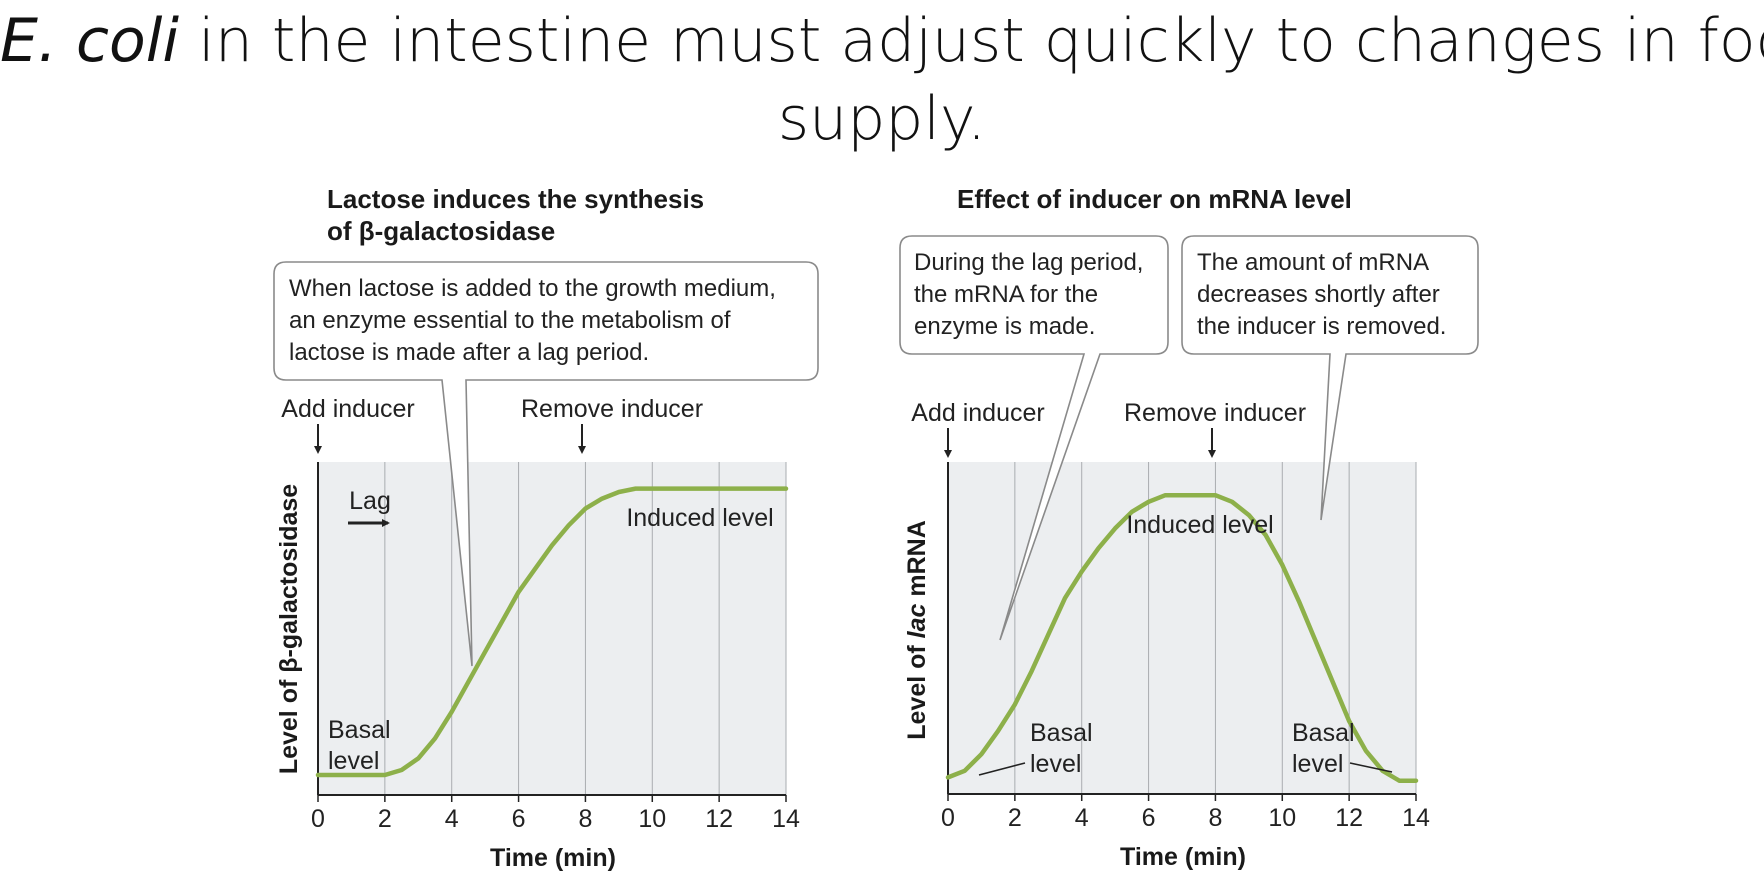  What do you see at coordinates (555, 814) in the screenshot?
I see `chart-left-x-ticks: 0 2 4 6 8 10 12 14` at bounding box center [555, 814].